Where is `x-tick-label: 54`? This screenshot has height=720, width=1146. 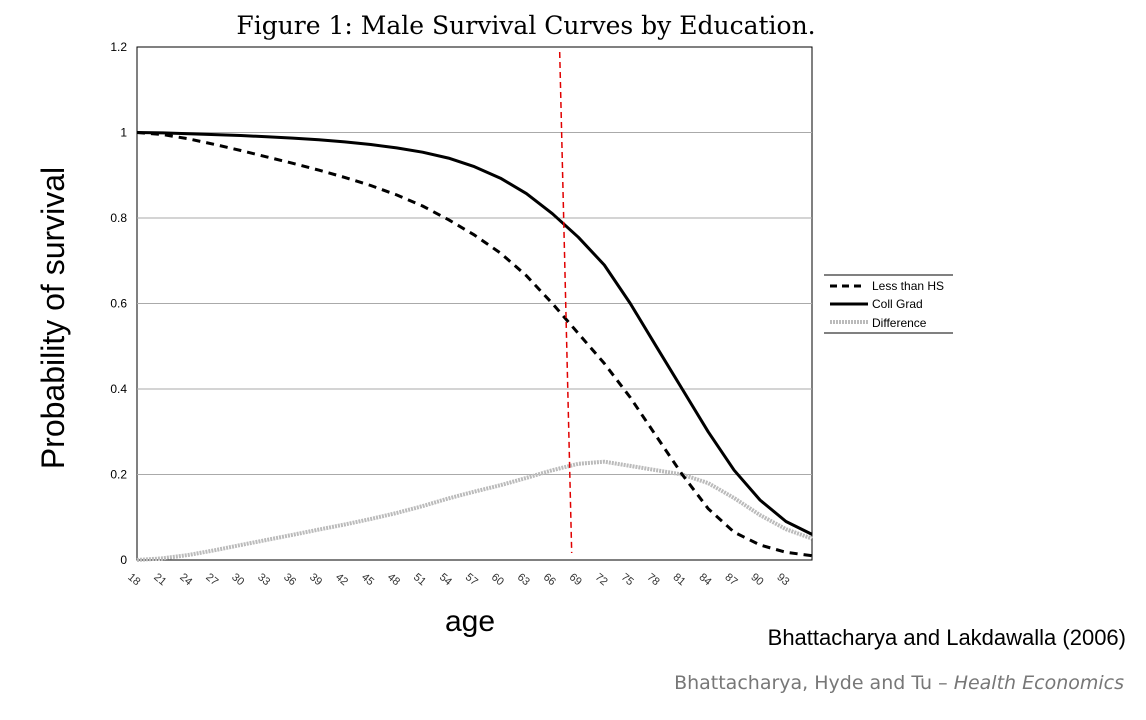 x-tick-label: 54 is located at coordinates (445, 579).